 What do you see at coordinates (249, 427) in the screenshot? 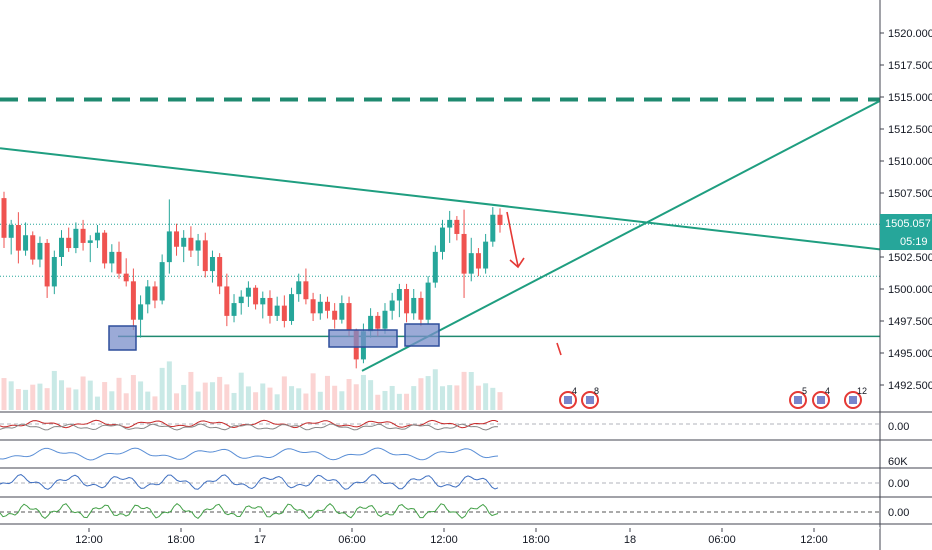
I see `pane1-oscillator-gray` at bounding box center [249, 427].